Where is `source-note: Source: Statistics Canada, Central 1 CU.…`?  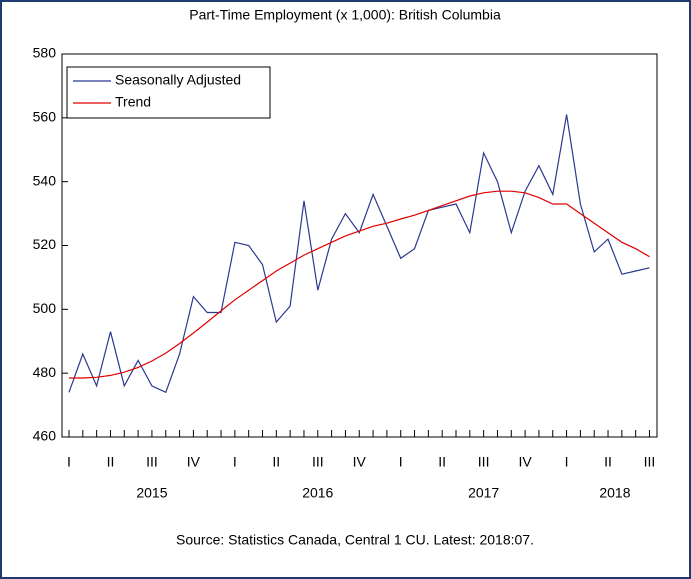 source-note: Source: Statistics Canada, Central 1 CU.… is located at coordinates (355, 540).